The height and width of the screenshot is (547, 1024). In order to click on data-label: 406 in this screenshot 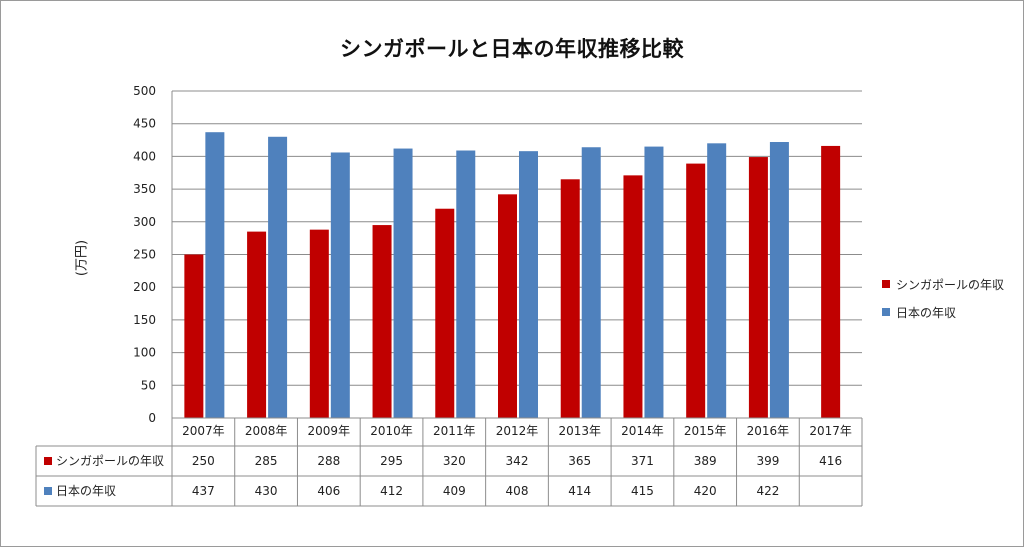, I will do `click(328, 491)`.